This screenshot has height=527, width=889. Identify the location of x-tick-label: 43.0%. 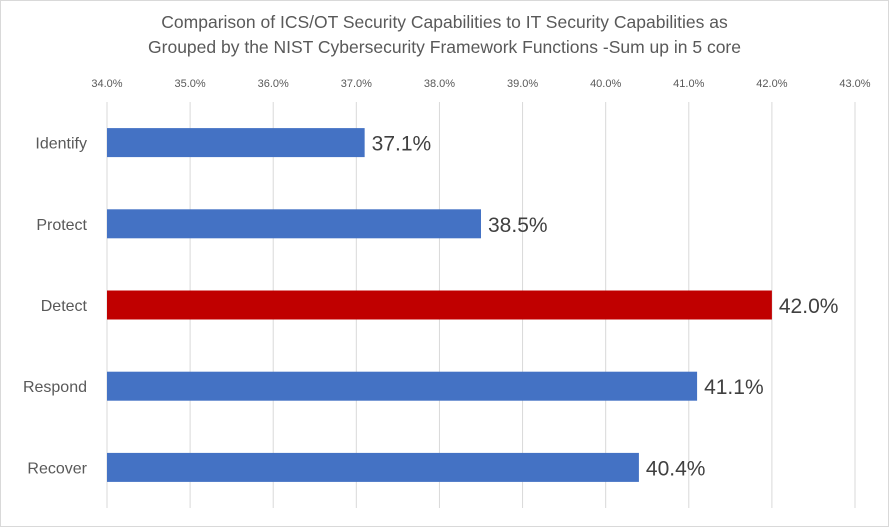
(854, 84).